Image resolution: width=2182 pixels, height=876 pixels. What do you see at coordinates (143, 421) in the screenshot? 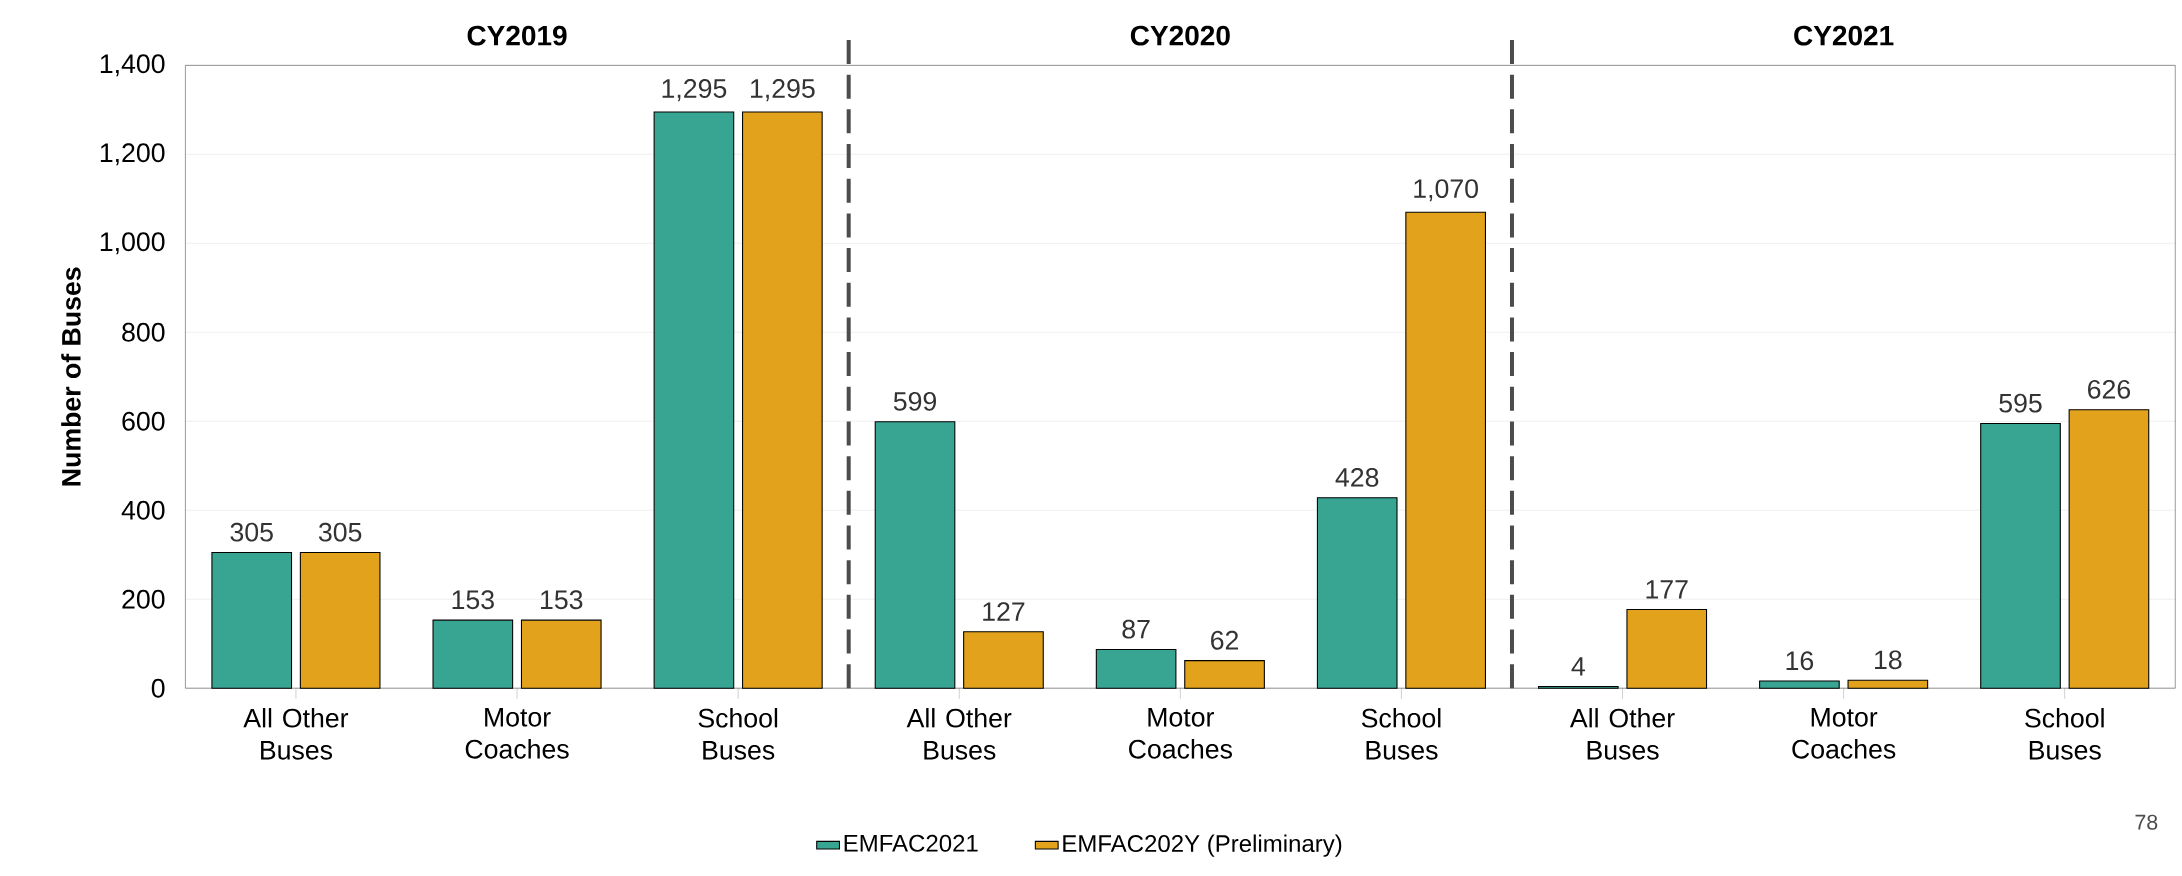
I see `y-tick-label: 600` at bounding box center [143, 421].